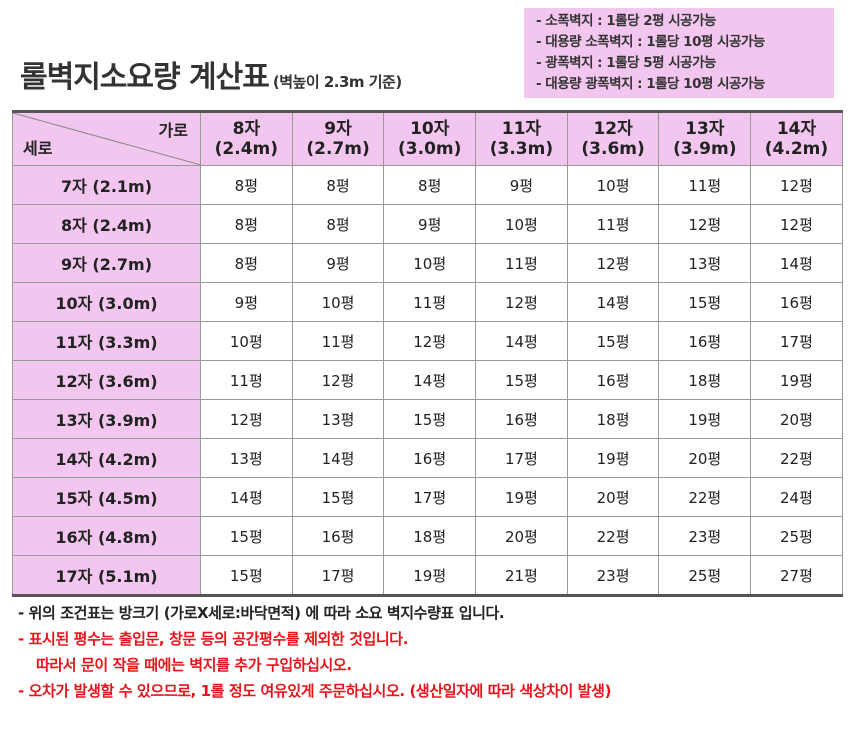  What do you see at coordinates (796, 149) in the screenshot?
I see `column-header-bottom: (4.2m)` at bounding box center [796, 149].